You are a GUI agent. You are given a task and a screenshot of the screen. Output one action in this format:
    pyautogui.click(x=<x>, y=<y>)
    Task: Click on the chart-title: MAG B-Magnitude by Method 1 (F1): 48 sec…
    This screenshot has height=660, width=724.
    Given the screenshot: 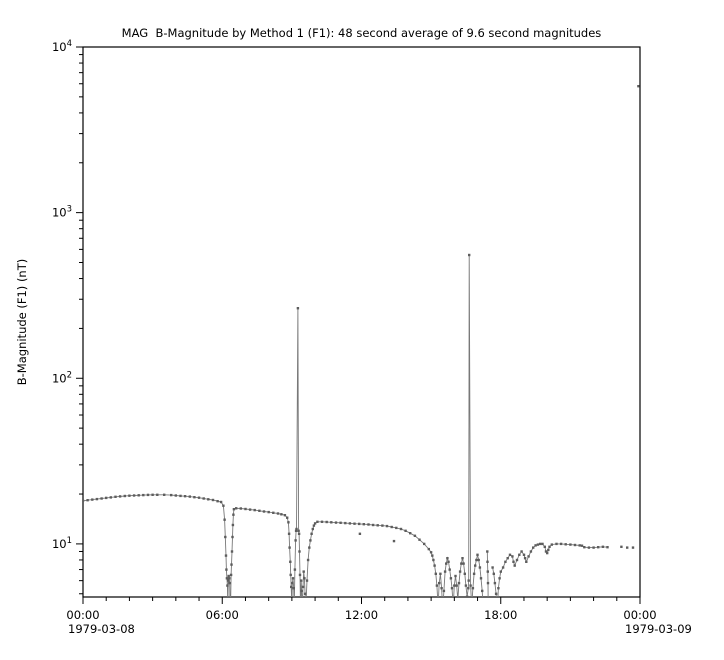 What is the action you would take?
    pyautogui.click(x=362, y=33)
    